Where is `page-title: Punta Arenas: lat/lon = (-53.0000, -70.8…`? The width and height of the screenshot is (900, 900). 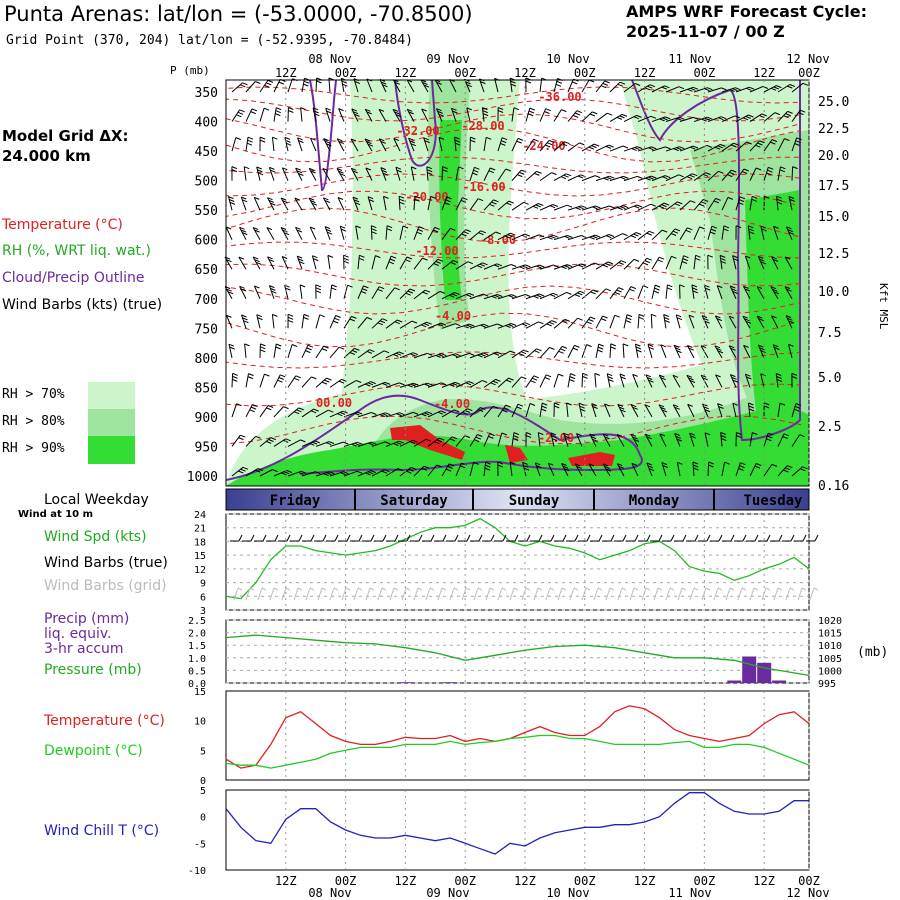
page-title: Punta Arenas: lat/lon = (-53.0000, -70.8… is located at coordinates (238, 14).